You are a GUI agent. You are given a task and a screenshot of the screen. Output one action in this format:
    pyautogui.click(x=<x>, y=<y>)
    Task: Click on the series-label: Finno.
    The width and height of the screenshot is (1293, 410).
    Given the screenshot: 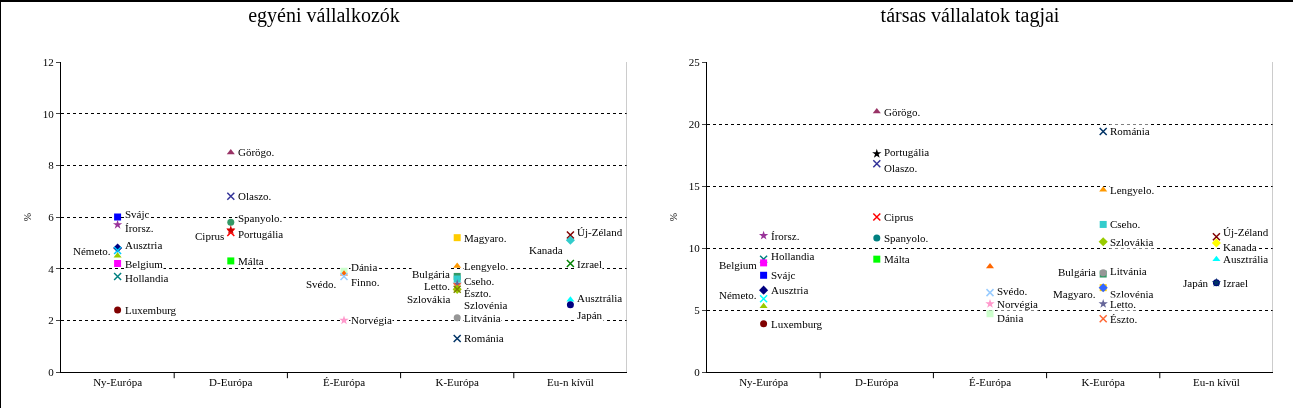 What is the action you would take?
    pyautogui.click(x=365, y=282)
    